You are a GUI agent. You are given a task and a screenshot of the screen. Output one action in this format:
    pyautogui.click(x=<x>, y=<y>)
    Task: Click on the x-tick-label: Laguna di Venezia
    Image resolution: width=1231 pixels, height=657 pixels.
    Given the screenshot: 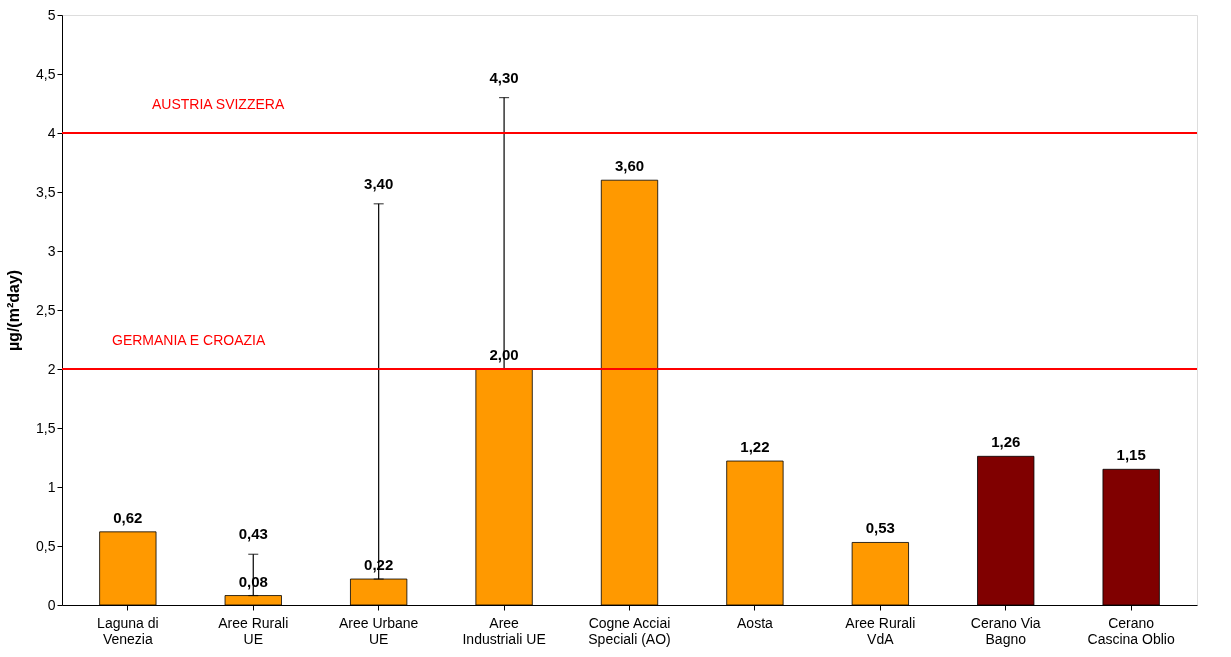 What is the action you would take?
    pyautogui.click(x=128, y=630)
    